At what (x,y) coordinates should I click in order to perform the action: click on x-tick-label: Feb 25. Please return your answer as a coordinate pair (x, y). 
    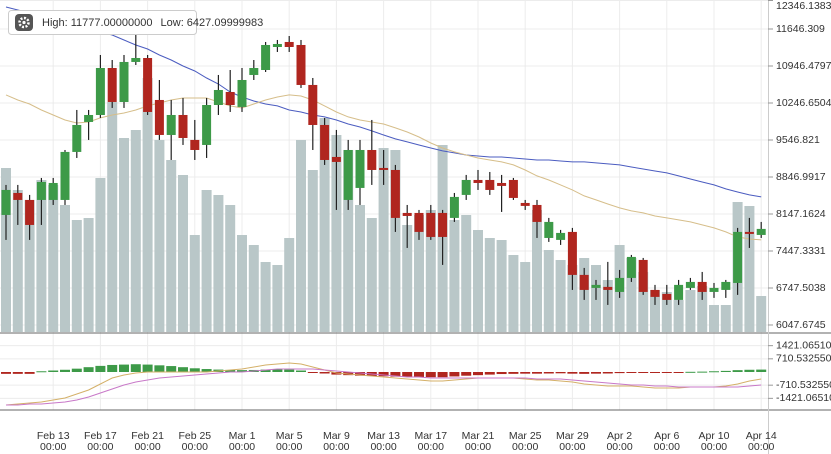
    Looking at the image, I should click on (194, 436).